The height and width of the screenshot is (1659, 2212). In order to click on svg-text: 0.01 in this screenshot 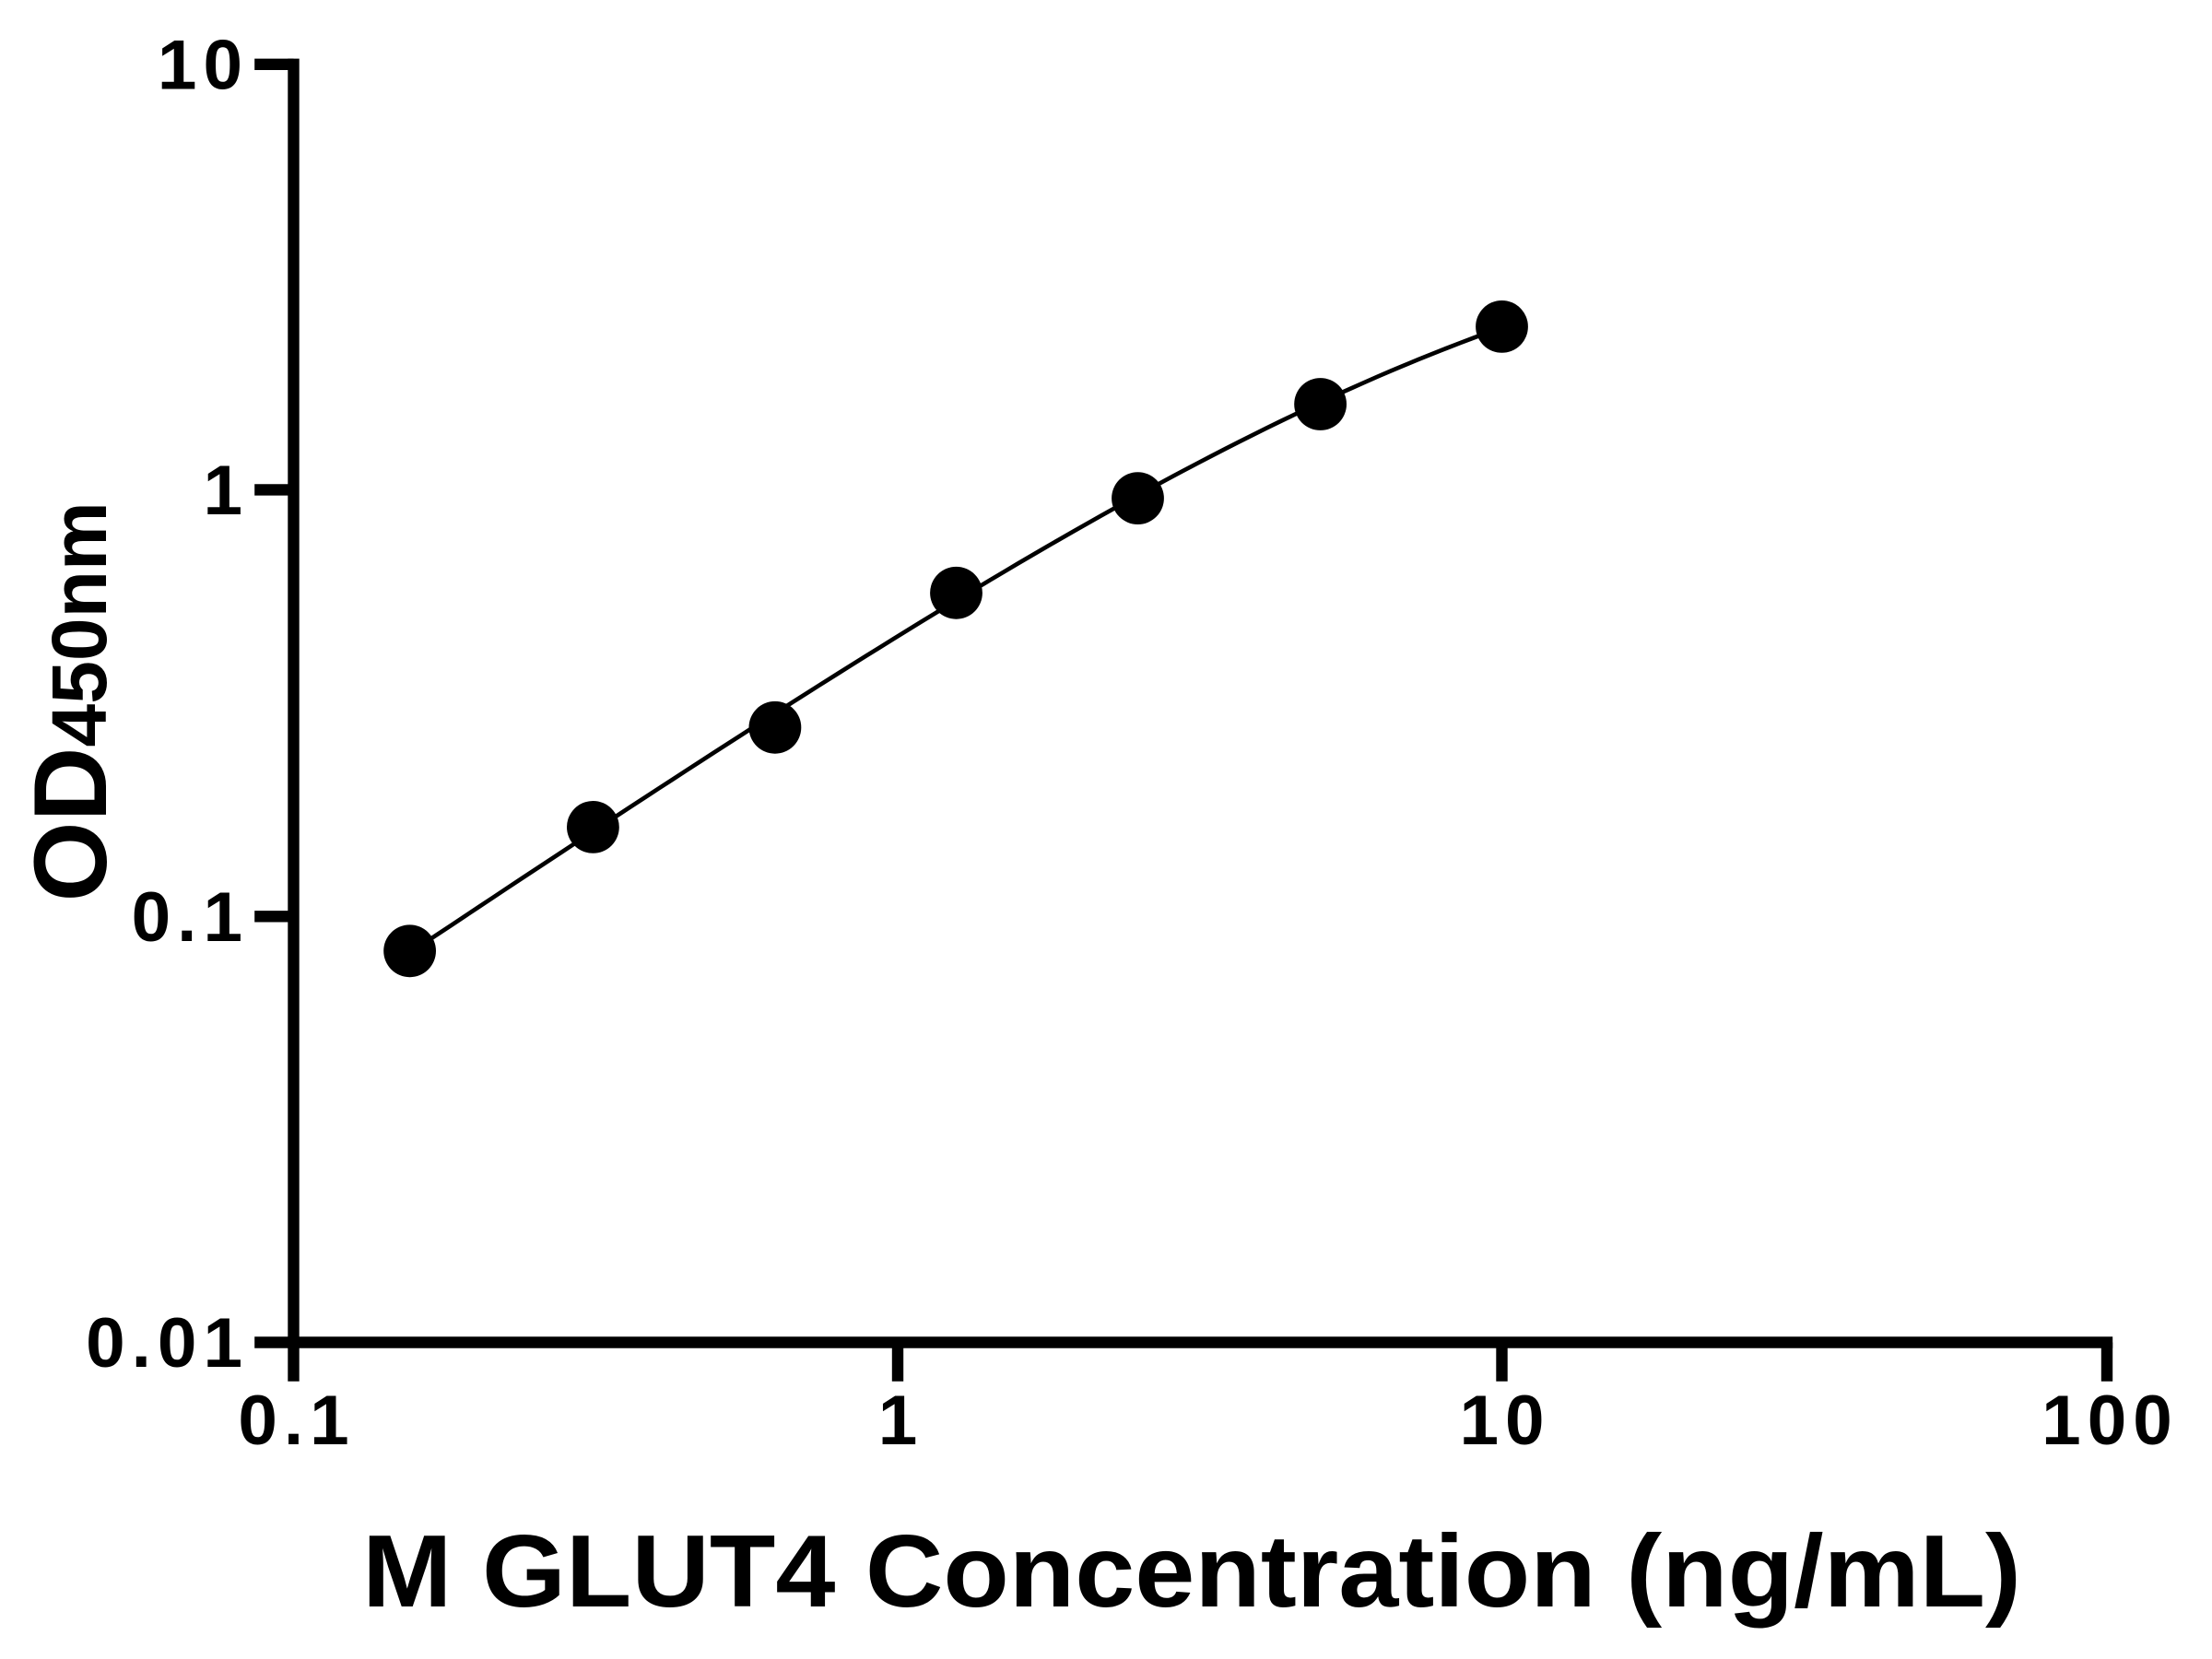, I will do `click(167, 1343)`.